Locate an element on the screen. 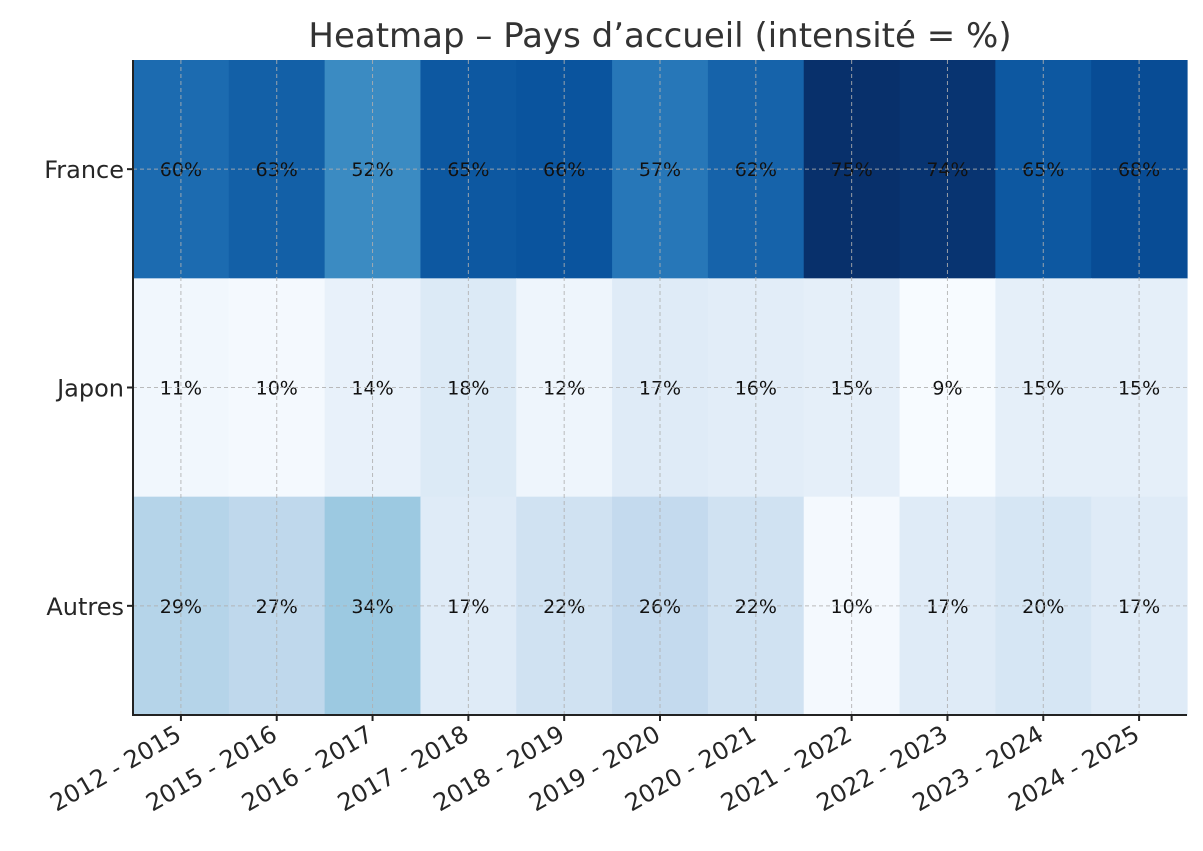 The width and height of the screenshot is (1203, 851). cell-value-label: 16% is located at coordinates (756, 389).